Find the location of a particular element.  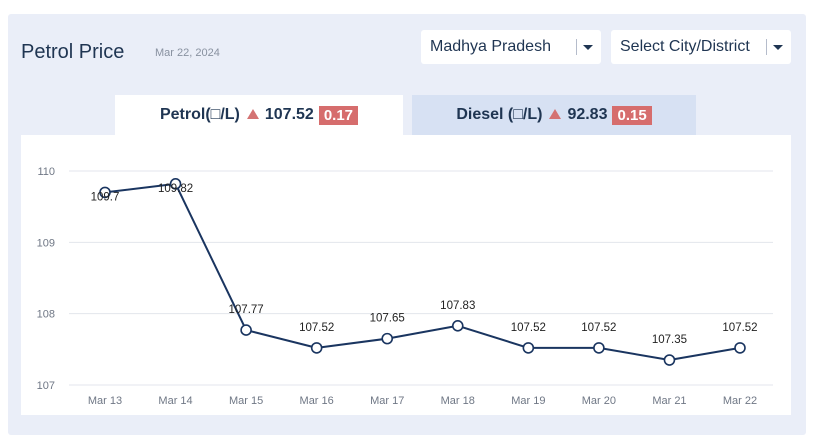

tab-petrol: Petrol(□/L) 107.52 0.17 is located at coordinates (259, 115).